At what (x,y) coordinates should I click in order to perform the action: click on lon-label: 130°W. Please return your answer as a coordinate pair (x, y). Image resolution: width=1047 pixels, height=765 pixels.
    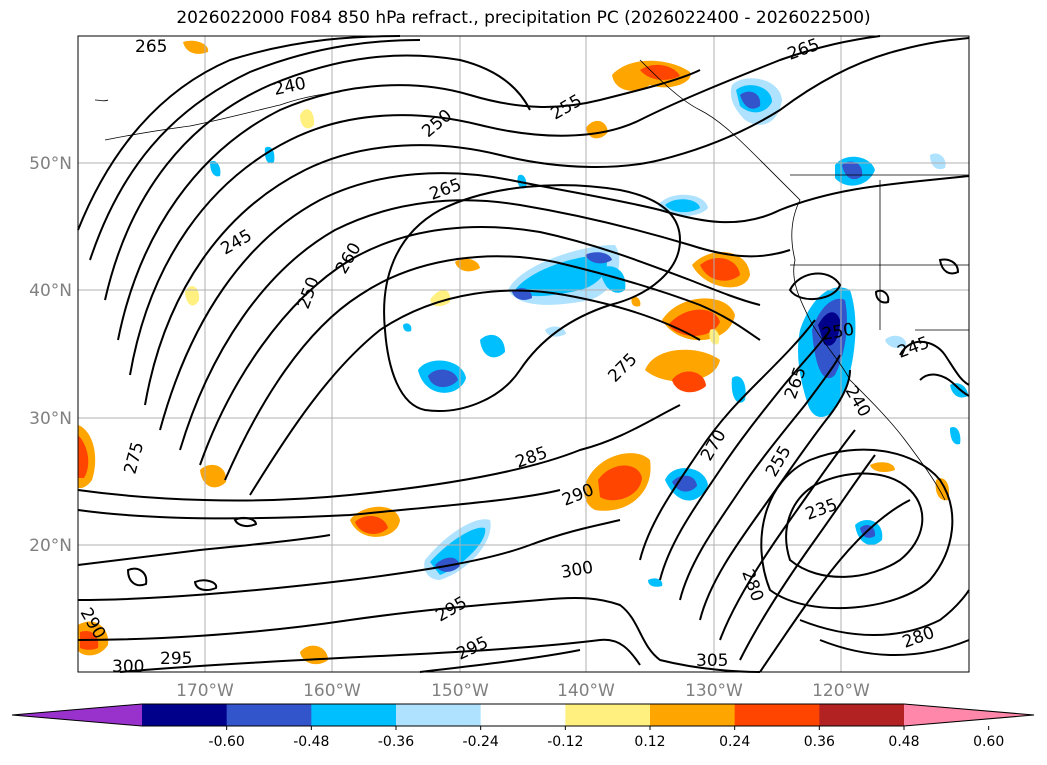
    Looking at the image, I should click on (714, 691).